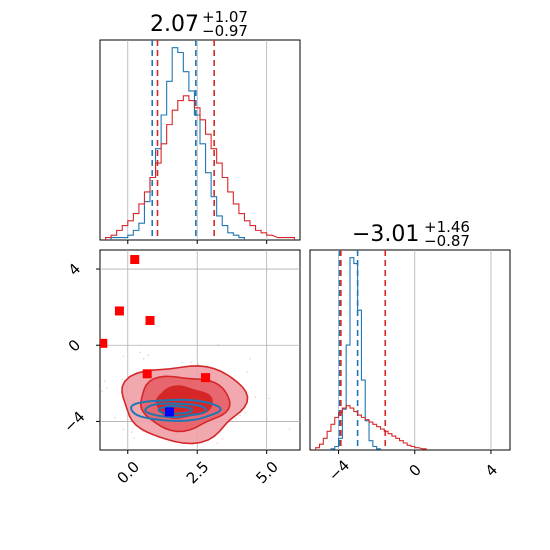  What do you see at coordinates (225, 17) in the screenshot?
I see `title-x-upper: +1.07` at bounding box center [225, 17].